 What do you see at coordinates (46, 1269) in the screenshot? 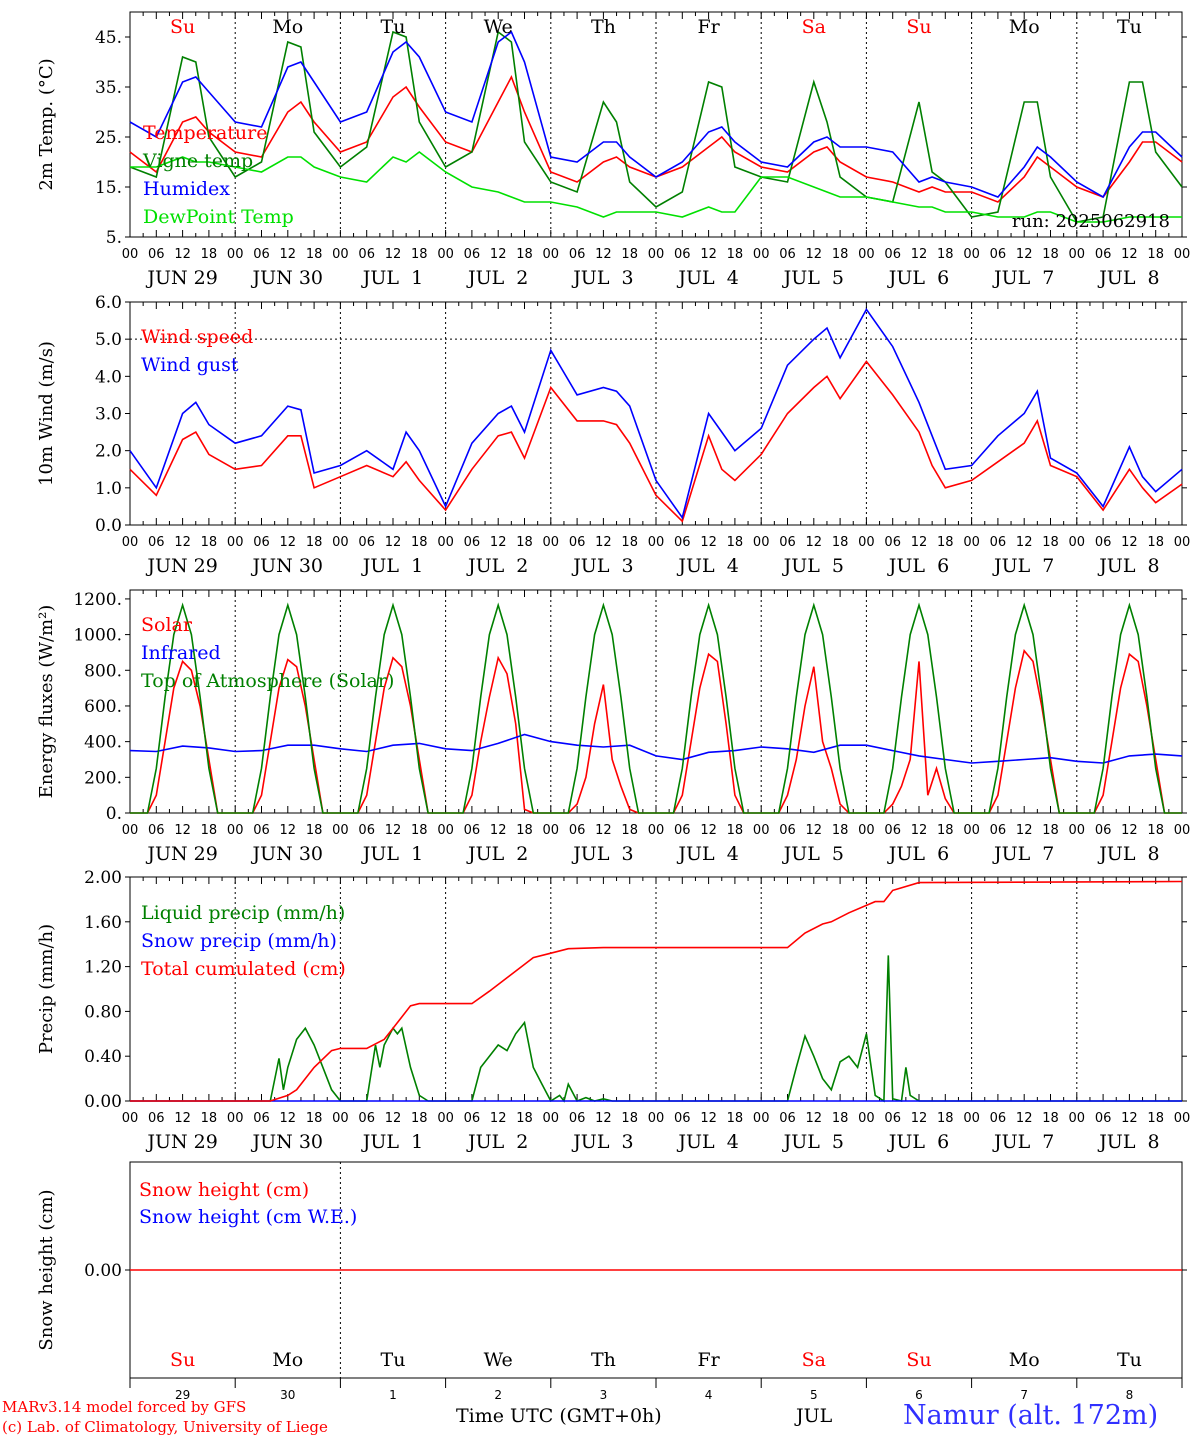
I see `y-axis-label: Snow height (cm)` at bounding box center [46, 1269].